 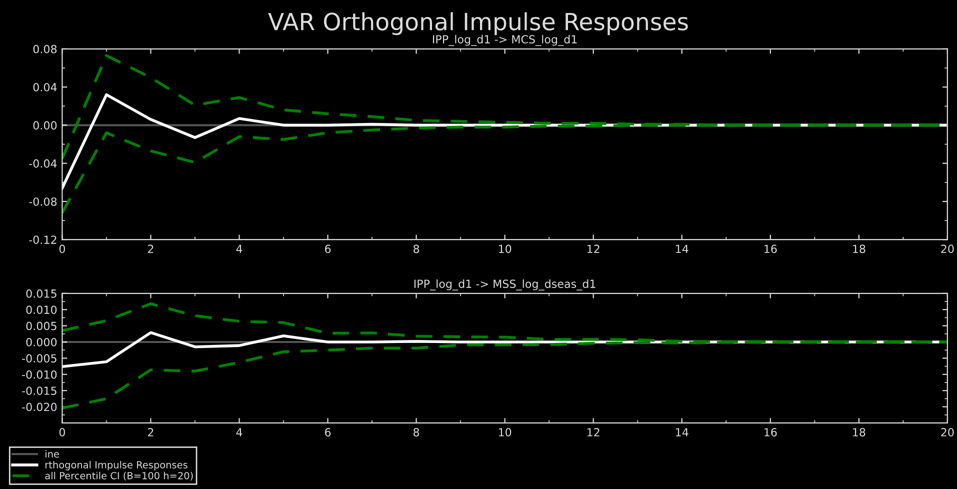 I want to click on y-tick-label: -0.08, so click(x=43, y=201).